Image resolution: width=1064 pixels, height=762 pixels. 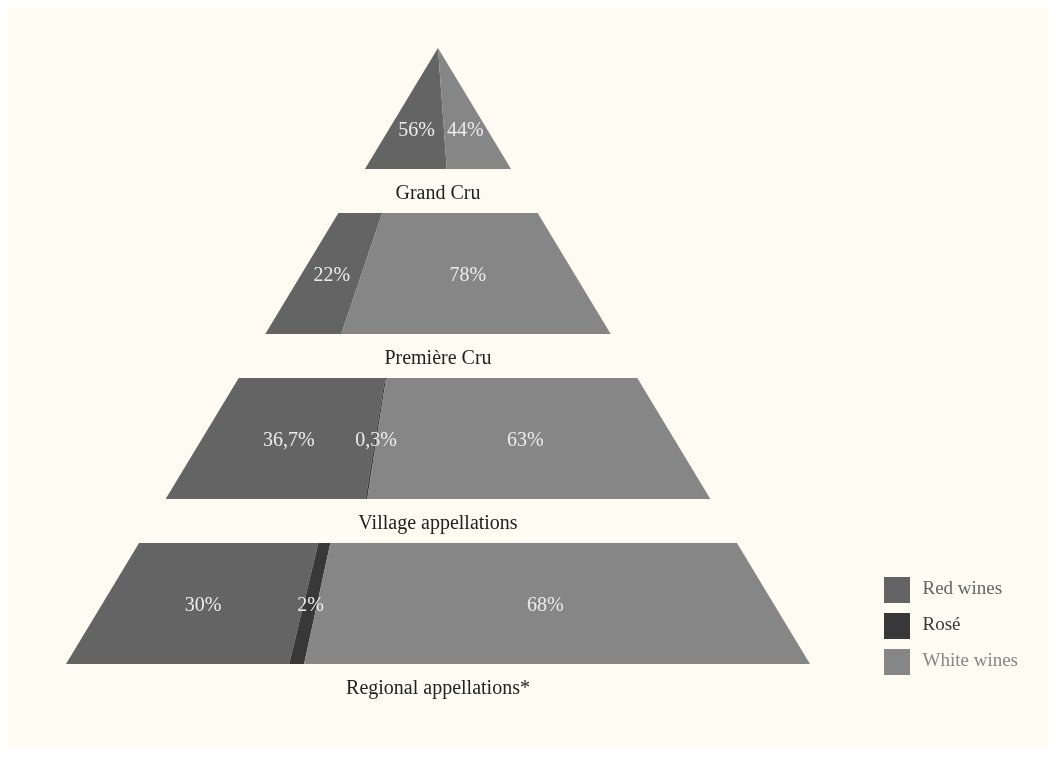 What do you see at coordinates (525, 438) in the screenshot?
I see `data-label: 63%` at bounding box center [525, 438].